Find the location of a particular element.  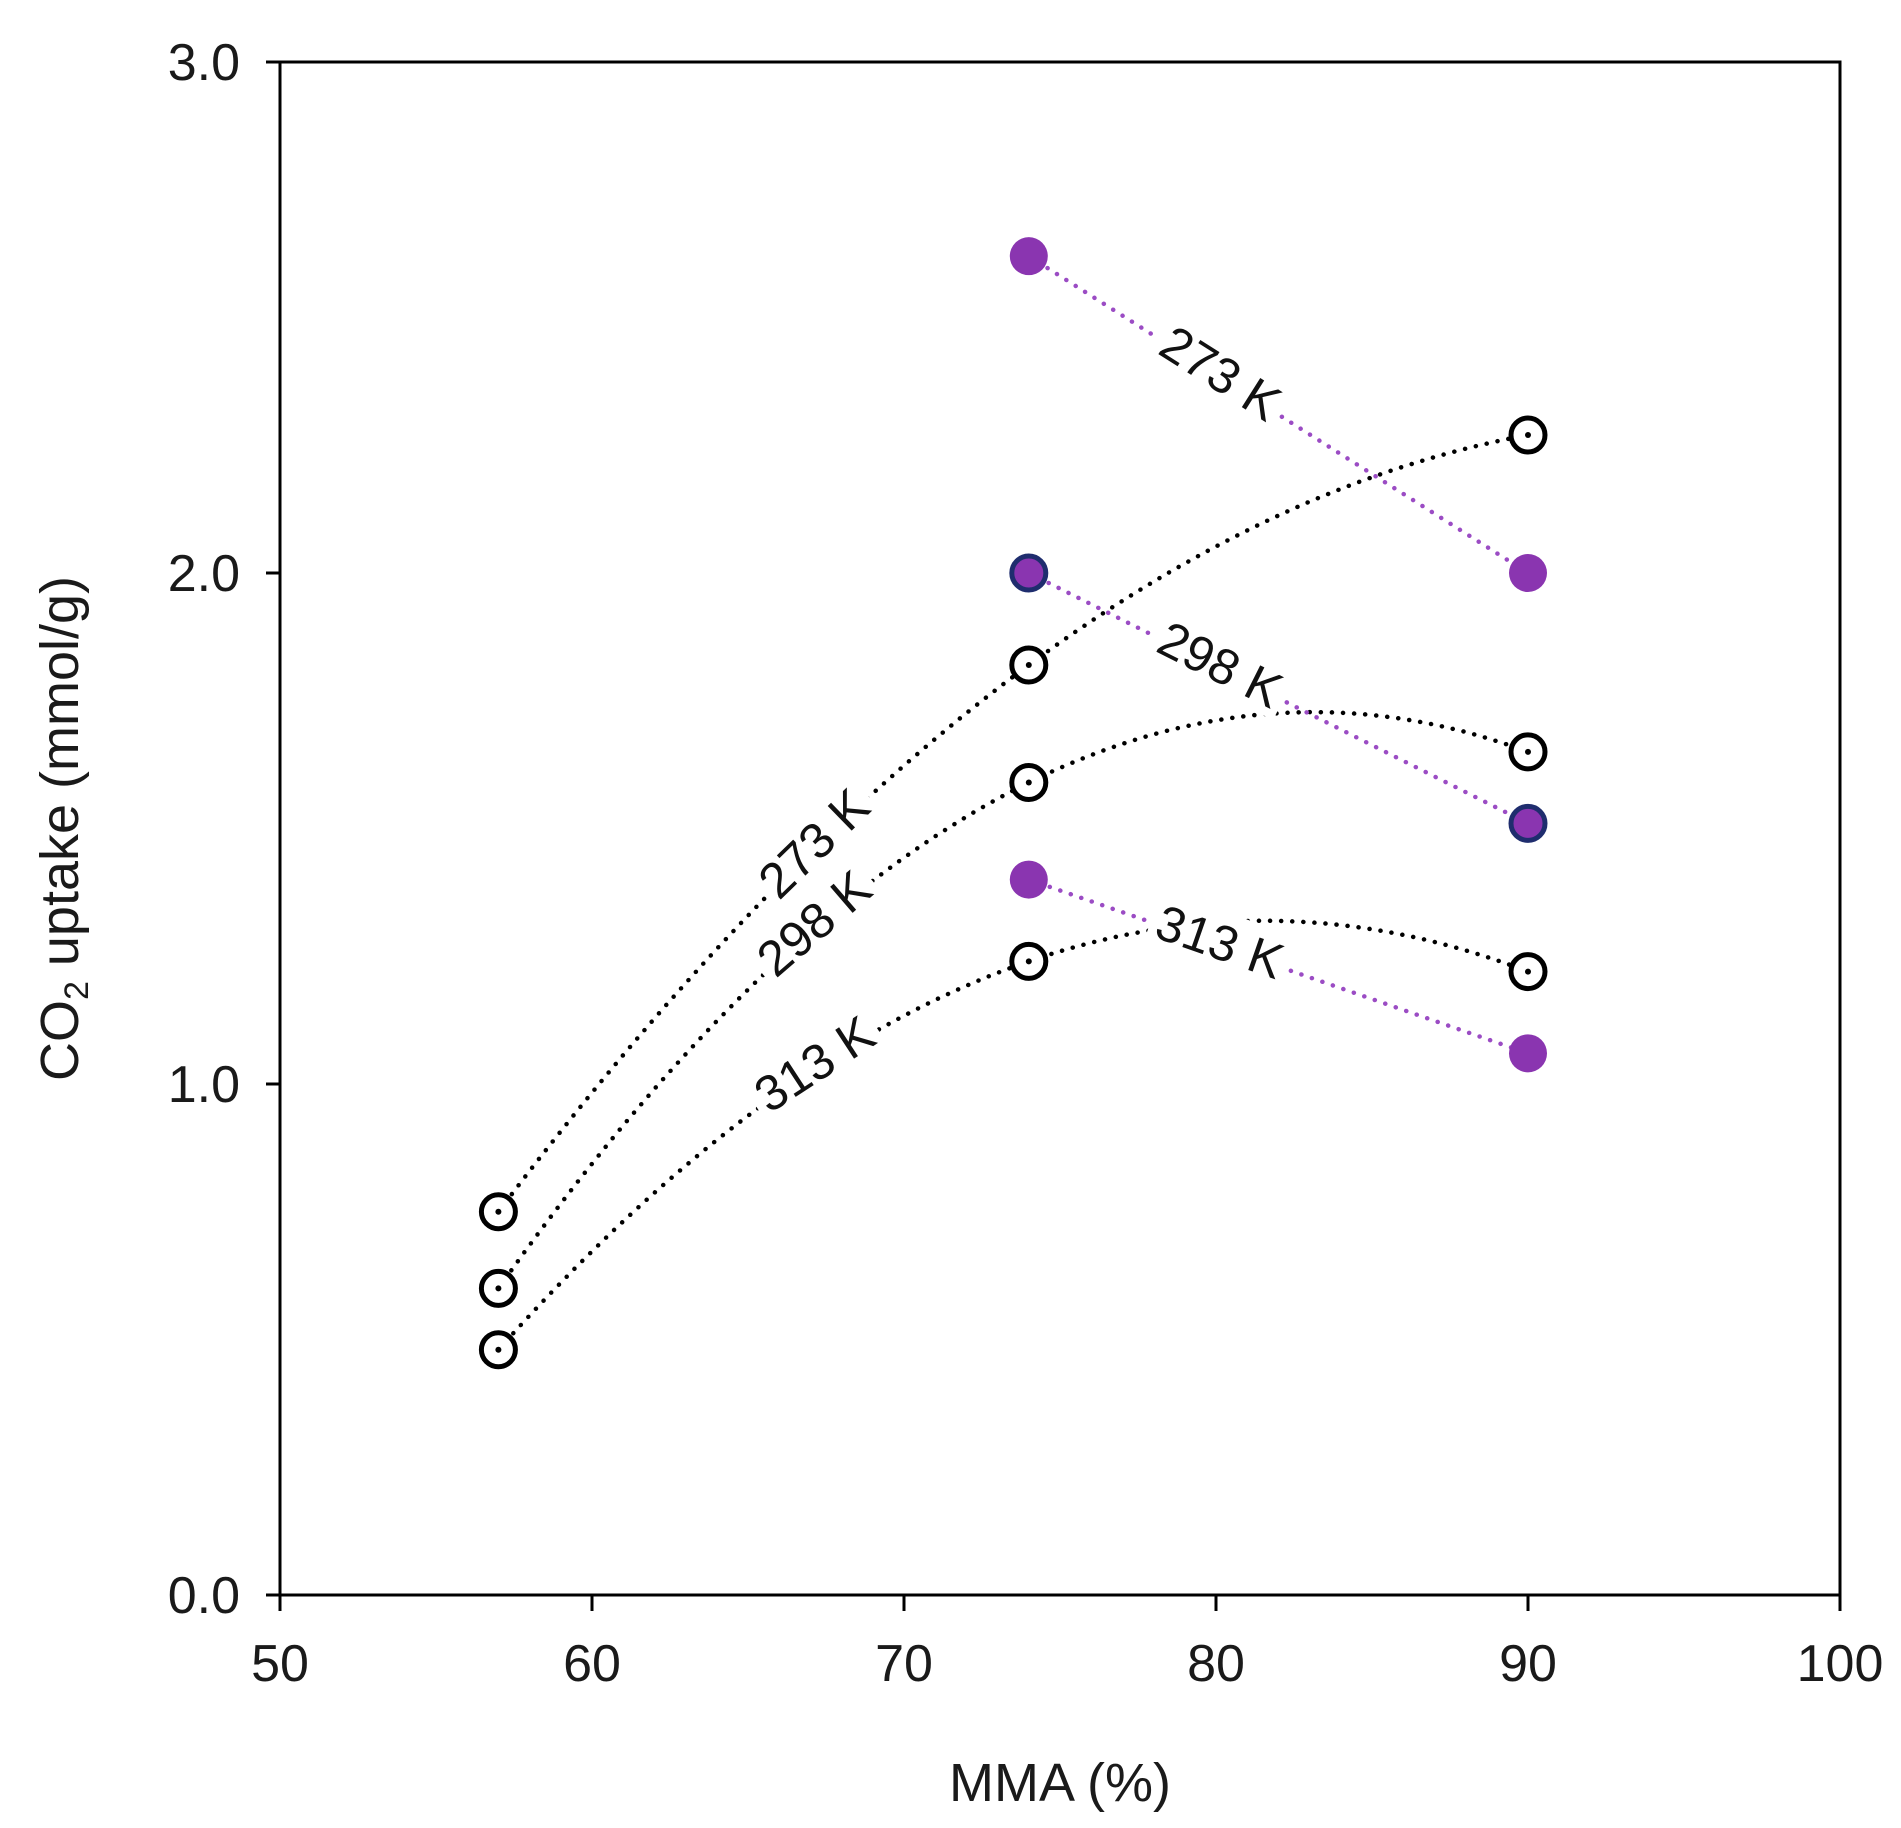

y-tick-label: 3.0 is located at coordinates (204, 63).